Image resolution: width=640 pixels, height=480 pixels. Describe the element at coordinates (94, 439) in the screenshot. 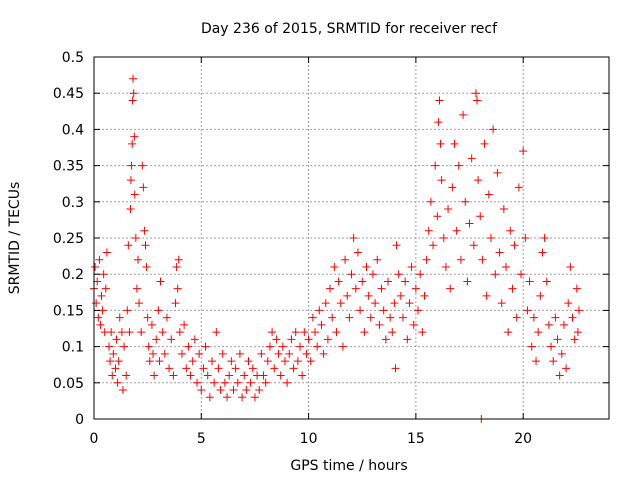

I see `x-tick-label: 0` at that location.